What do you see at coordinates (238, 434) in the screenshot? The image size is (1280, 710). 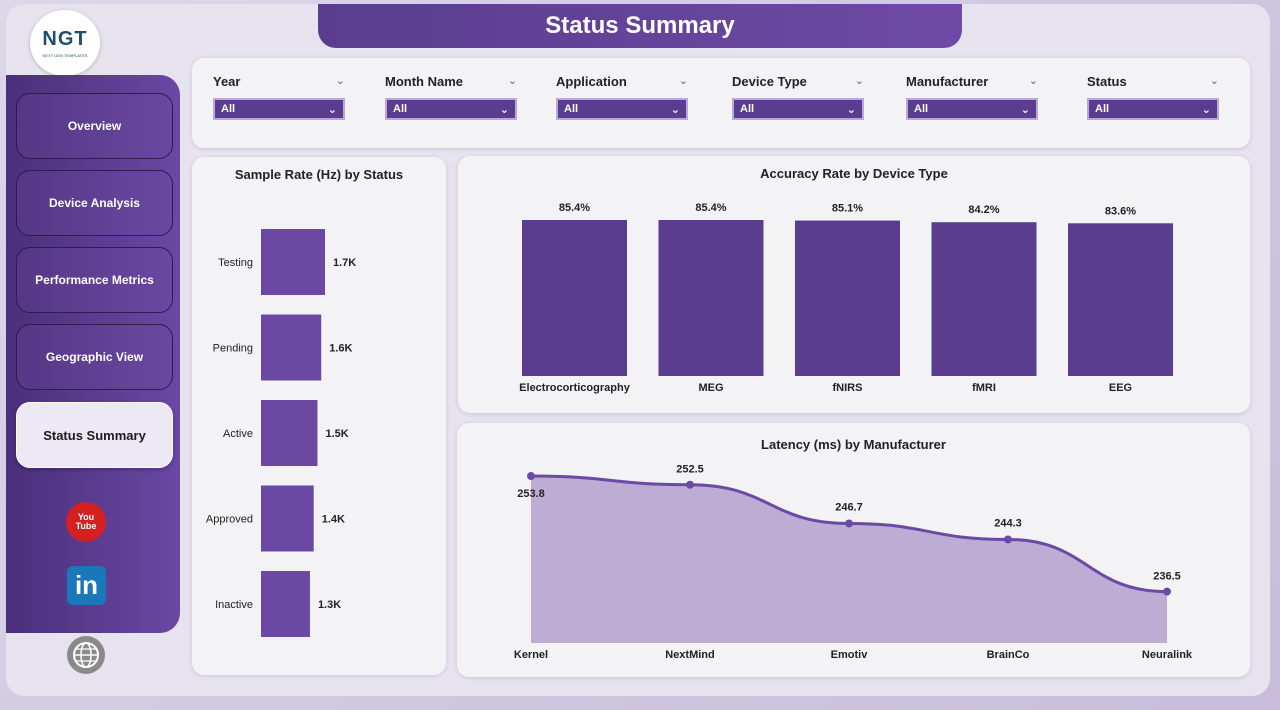 I see `category-label-active: Active` at bounding box center [238, 434].